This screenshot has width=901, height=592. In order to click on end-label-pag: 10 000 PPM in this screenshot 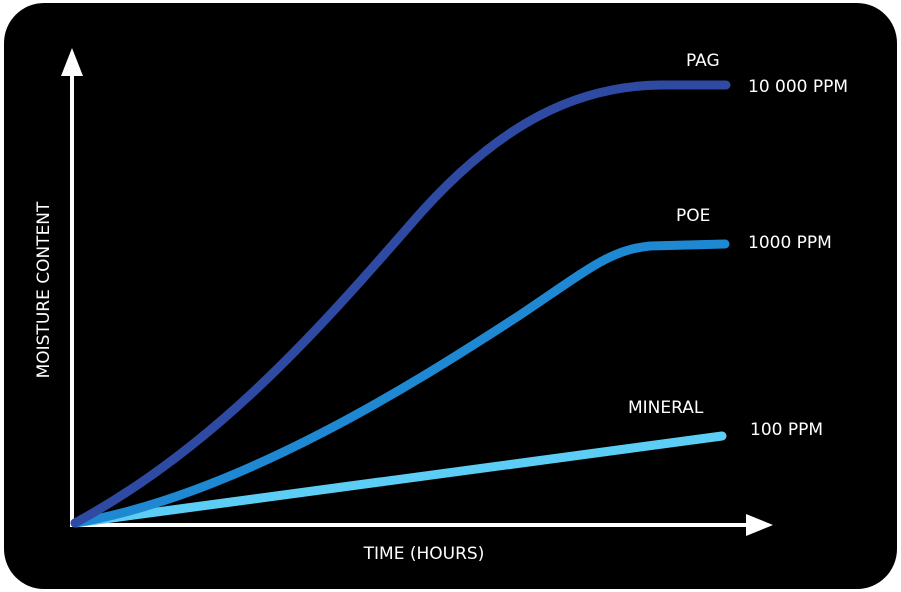, I will do `click(798, 87)`.